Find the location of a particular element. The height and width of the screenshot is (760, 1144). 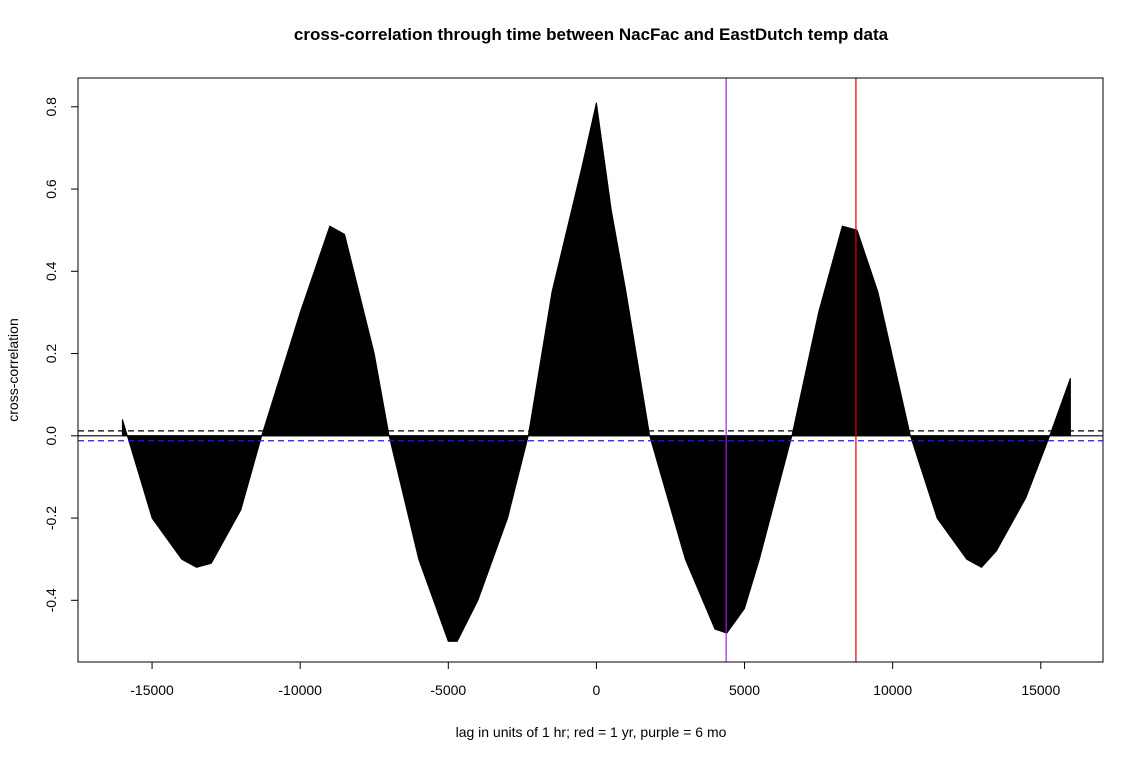

x-tick-label: 10000 is located at coordinates (892, 690).